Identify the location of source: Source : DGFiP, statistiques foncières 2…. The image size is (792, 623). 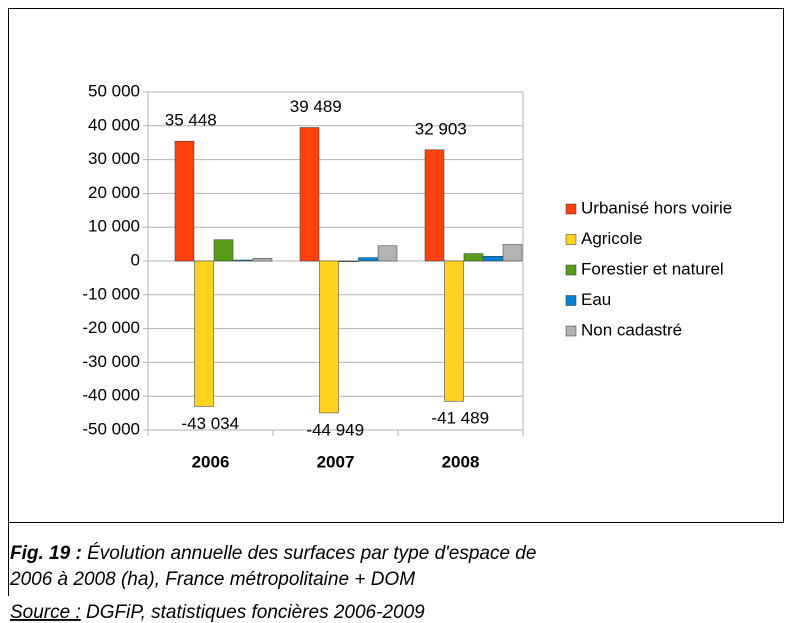
(217, 612).